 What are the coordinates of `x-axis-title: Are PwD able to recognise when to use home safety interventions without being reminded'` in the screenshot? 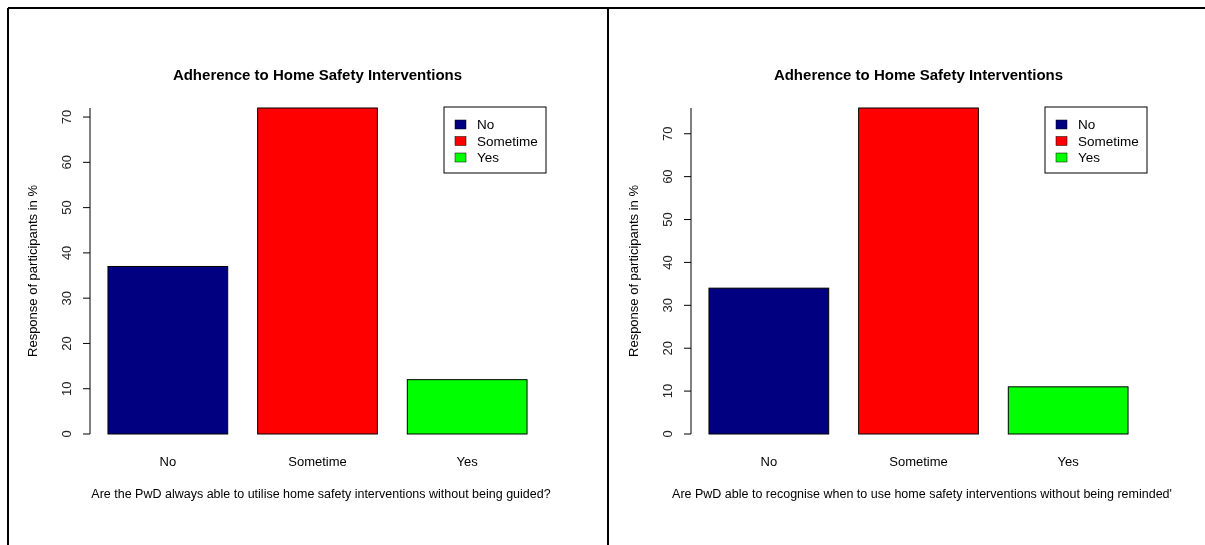 It's located at (922, 494).